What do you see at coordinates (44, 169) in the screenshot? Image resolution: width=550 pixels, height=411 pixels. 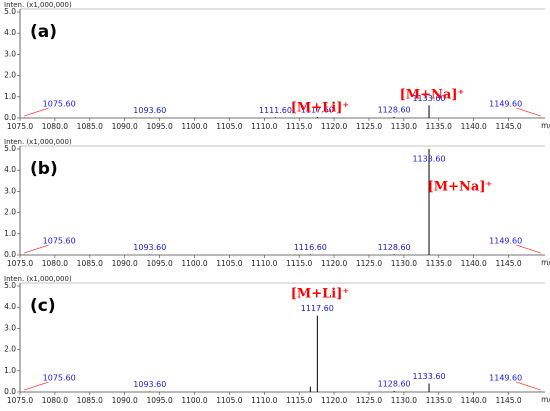 I see `panel-label: (b)` at bounding box center [44, 169].